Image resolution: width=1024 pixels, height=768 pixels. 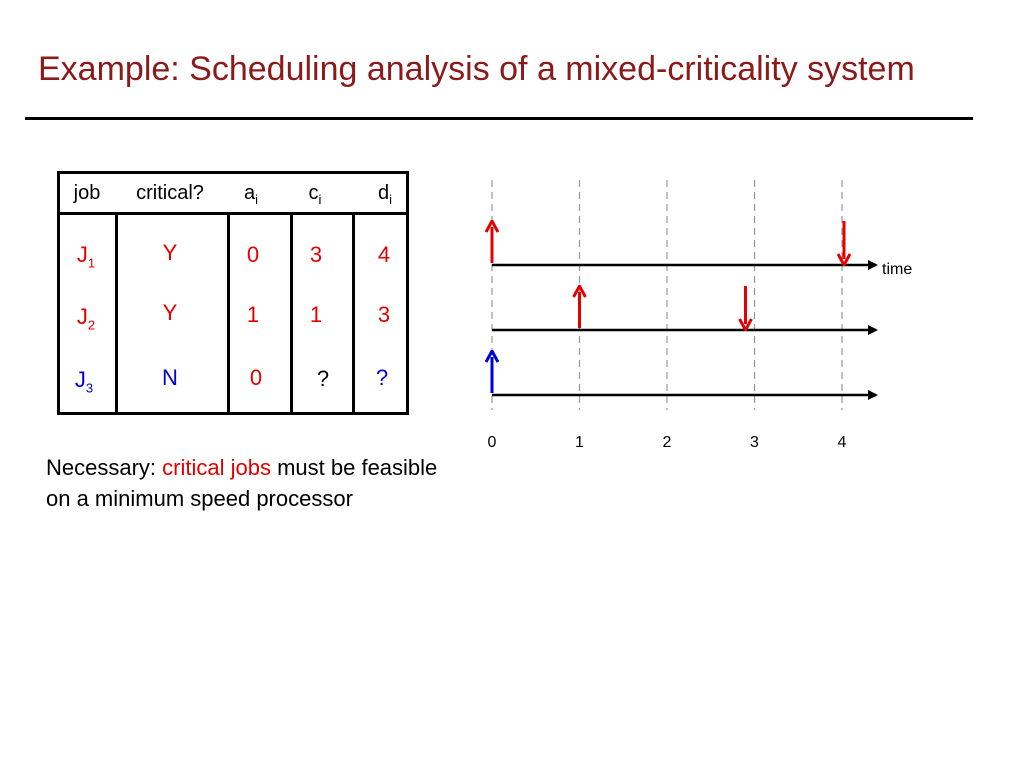 I want to click on header-job: job, so click(x=87, y=193).